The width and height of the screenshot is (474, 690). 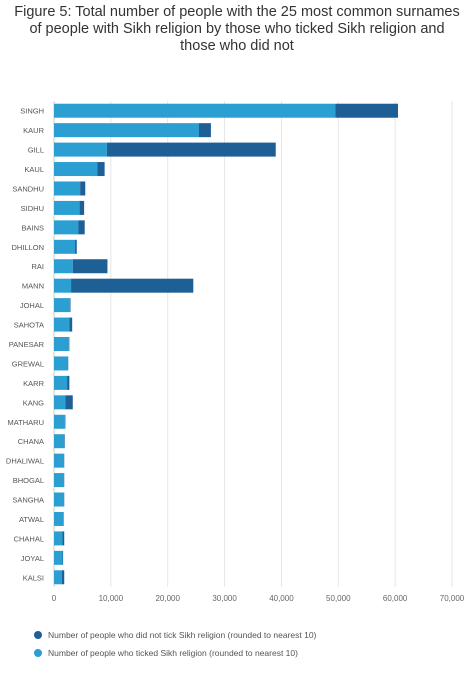 What do you see at coordinates (28, 500) in the screenshot?
I see `y-category-label: SANGHA` at bounding box center [28, 500].